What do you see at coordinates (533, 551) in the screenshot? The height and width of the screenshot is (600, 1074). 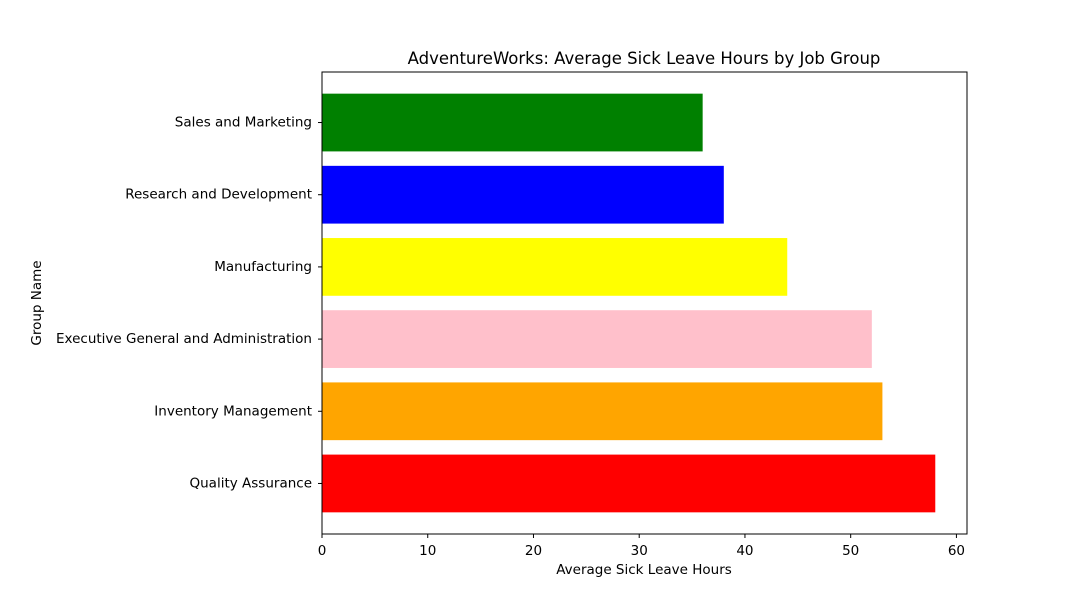 I see `x-tick-label: 20` at bounding box center [533, 551].